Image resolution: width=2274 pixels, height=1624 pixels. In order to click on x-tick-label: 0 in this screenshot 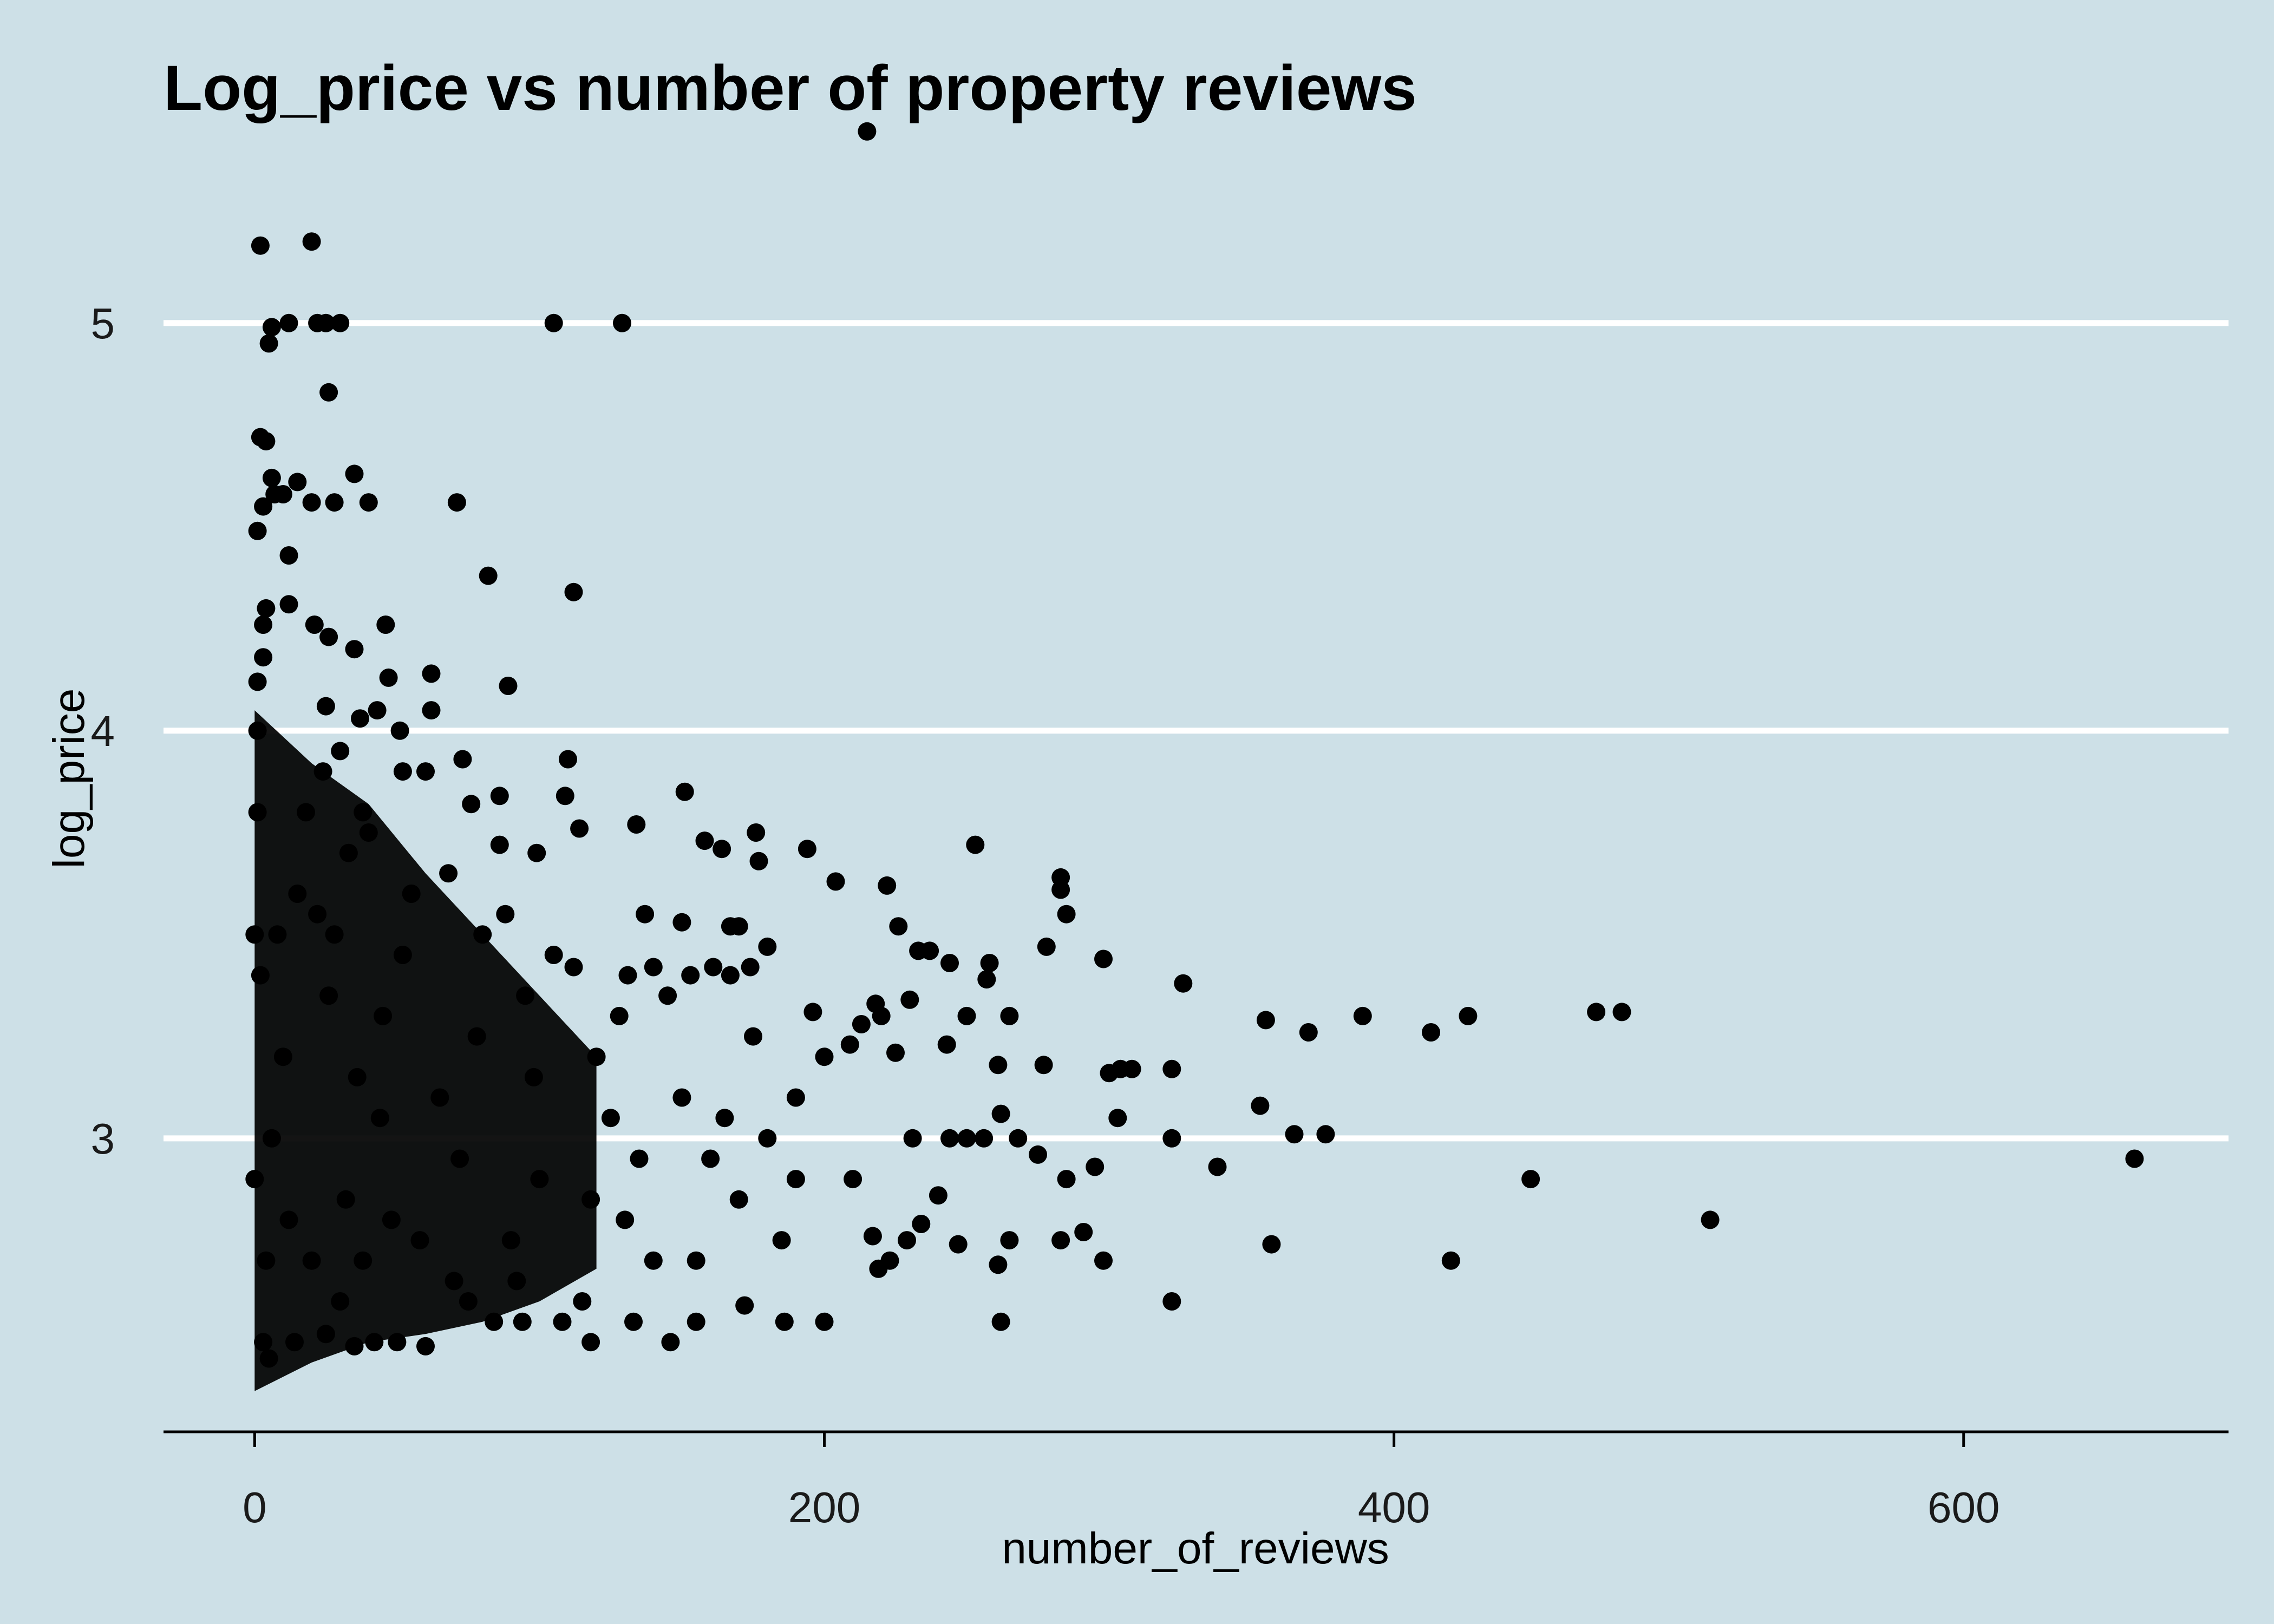, I will do `click(255, 1507)`.